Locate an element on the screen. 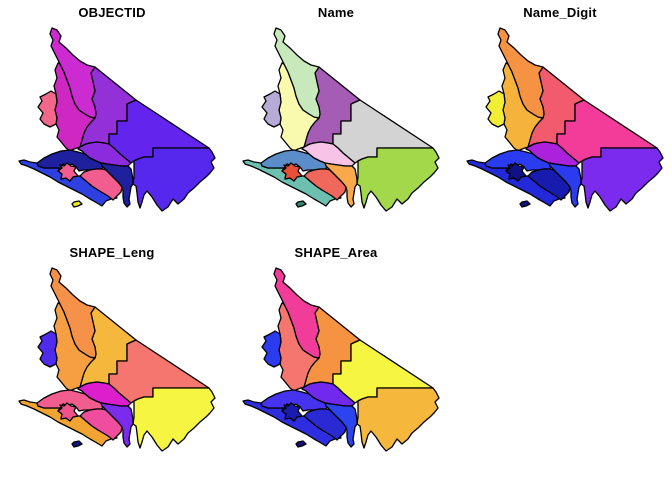 Image resolution: width=672 pixels, height=480 pixels. panel-title: OBJECTID is located at coordinates (112, 12).